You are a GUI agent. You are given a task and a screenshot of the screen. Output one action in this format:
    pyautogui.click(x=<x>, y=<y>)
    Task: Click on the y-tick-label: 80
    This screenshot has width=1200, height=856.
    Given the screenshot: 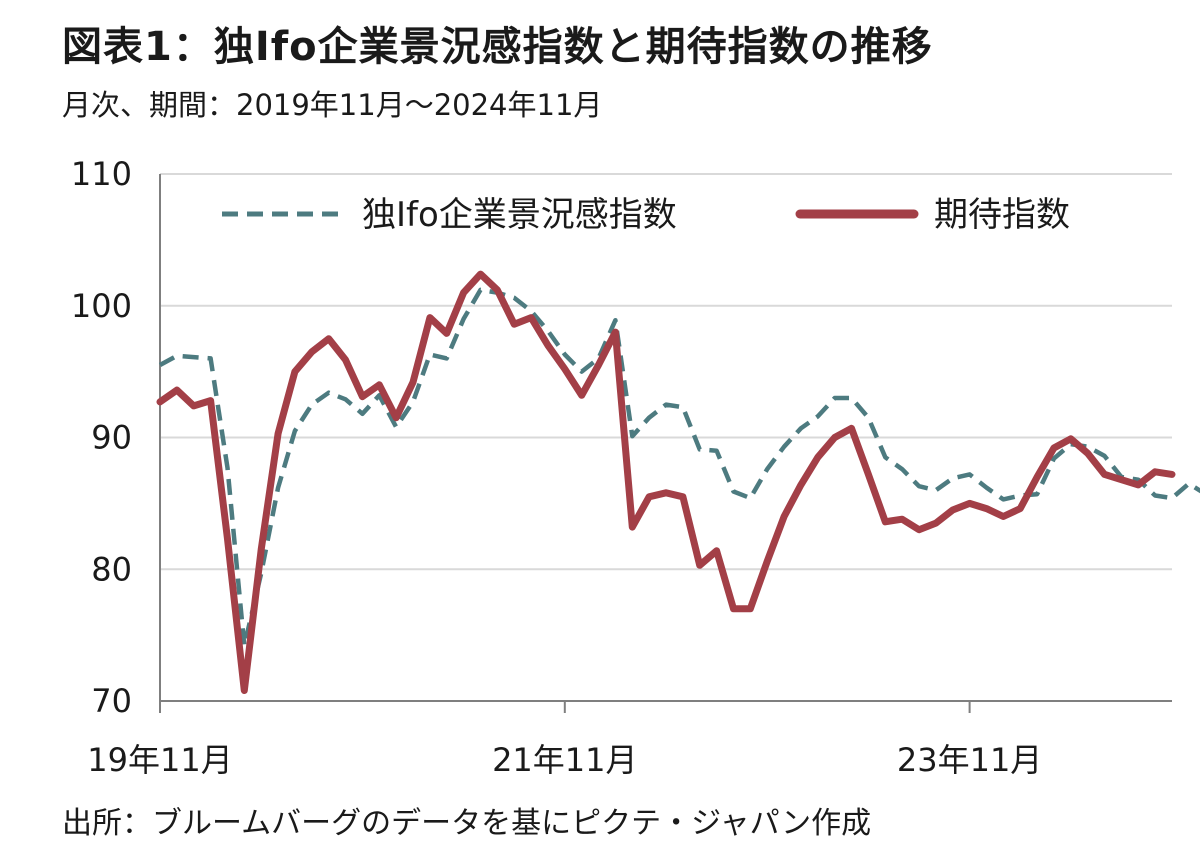 What is the action you would take?
    pyautogui.click(x=111, y=569)
    